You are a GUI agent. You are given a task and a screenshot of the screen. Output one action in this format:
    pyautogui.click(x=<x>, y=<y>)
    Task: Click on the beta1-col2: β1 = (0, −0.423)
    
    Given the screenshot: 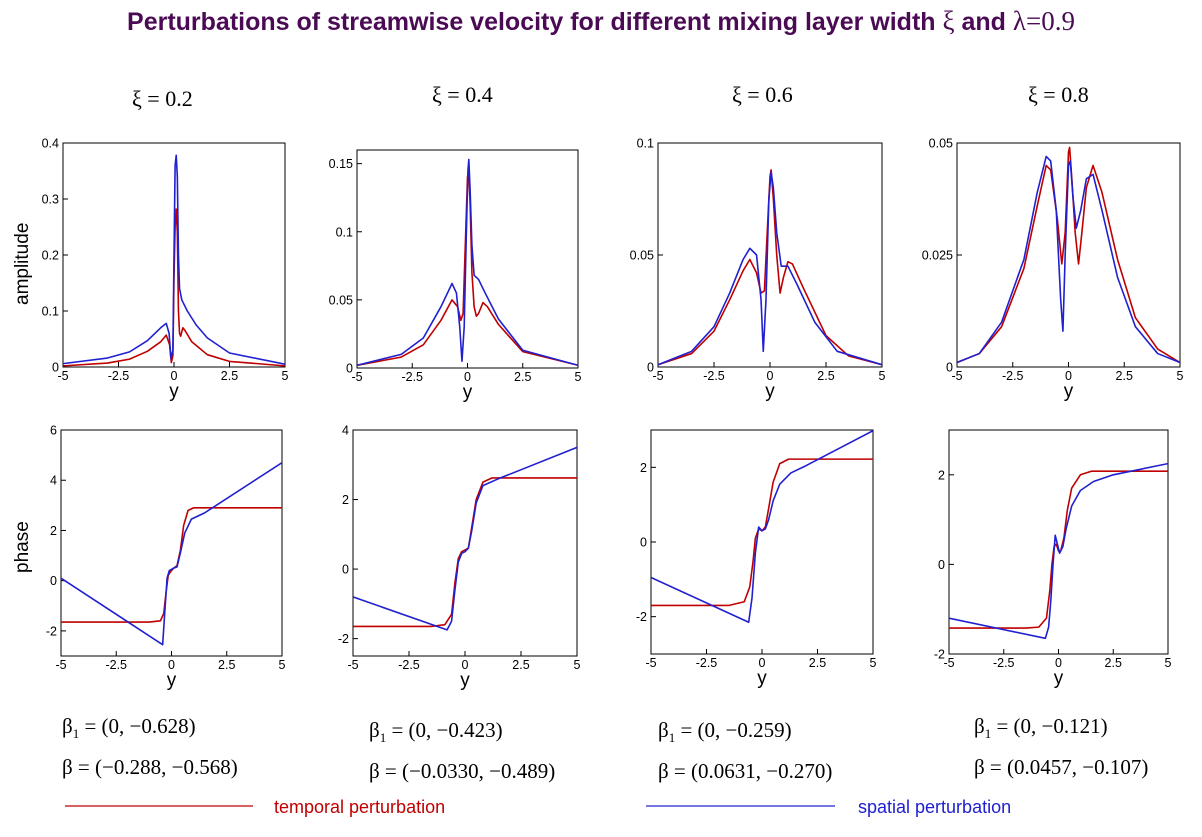 What is the action you would take?
    pyautogui.click(x=436, y=732)
    